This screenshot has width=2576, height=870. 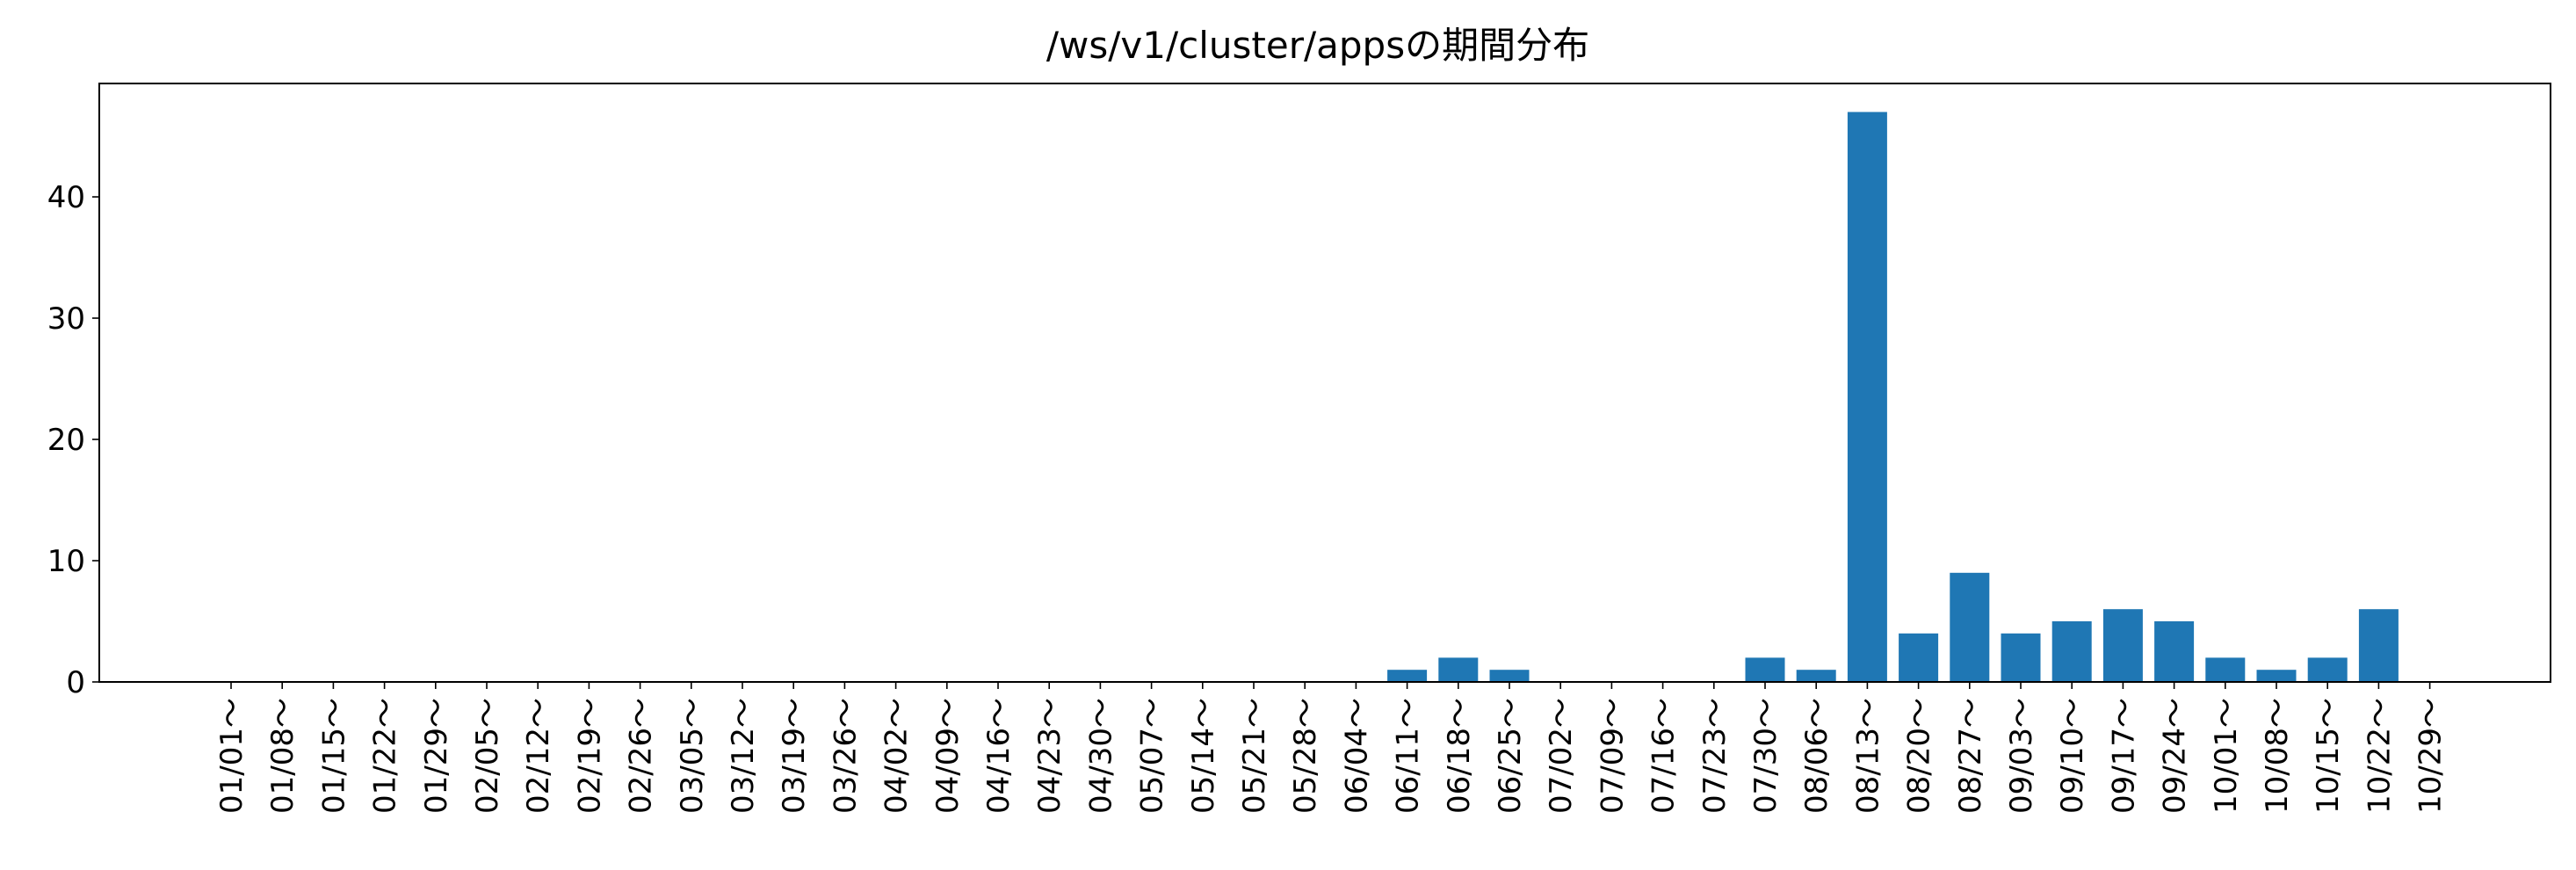 I want to click on y-tick-label: 10, so click(x=66, y=561).